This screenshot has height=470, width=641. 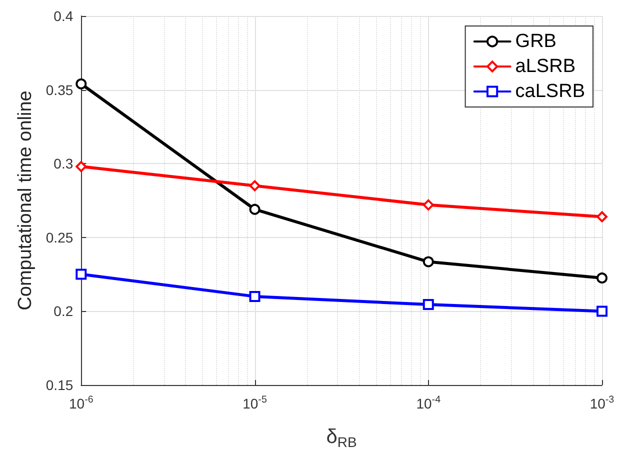 I want to click on y-tick-label: 0.25, so click(x=60, y=237).